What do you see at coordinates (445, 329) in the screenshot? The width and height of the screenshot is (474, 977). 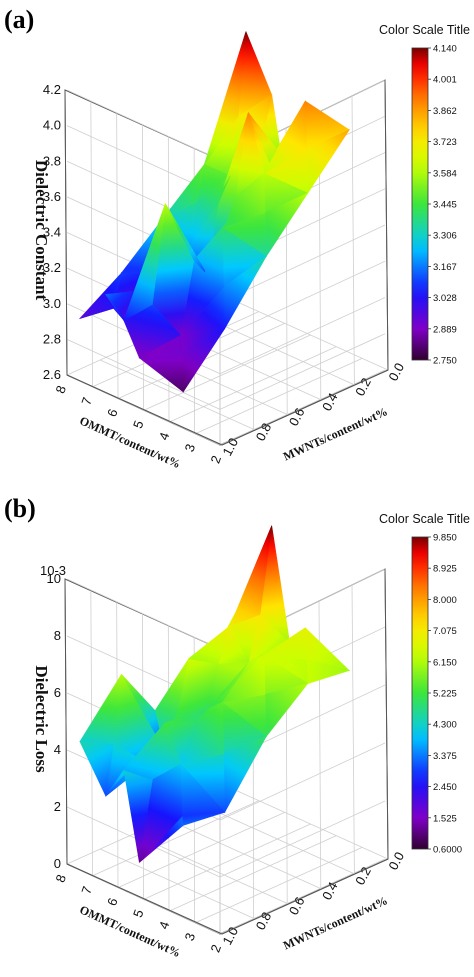 I see `colorbar-tick-label: 2.889` at bounding box center [445, 329].